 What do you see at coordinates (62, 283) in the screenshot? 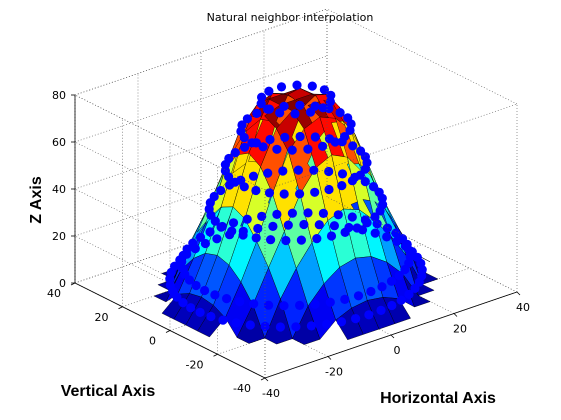
I see `z-tick-label: 0` at bounding box center [62, 283].